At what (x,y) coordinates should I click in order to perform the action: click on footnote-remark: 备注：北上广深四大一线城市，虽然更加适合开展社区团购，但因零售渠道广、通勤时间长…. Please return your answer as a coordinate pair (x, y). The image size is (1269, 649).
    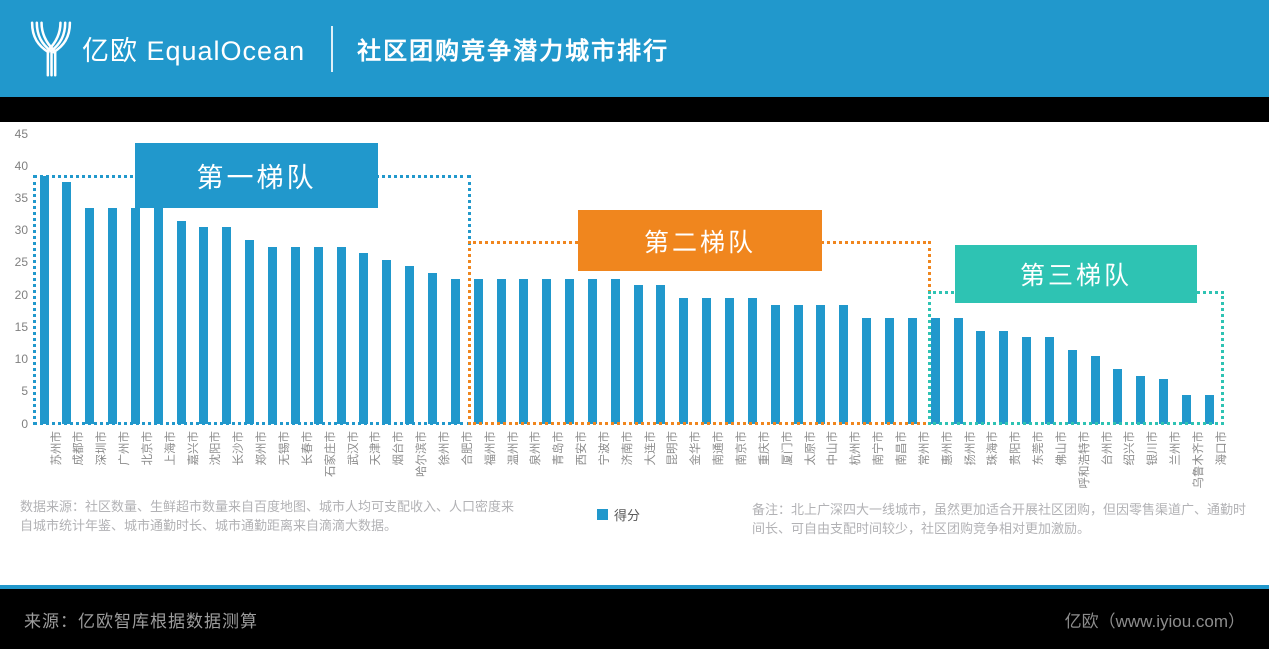
    Looking at the image, I should click on (999, 519).